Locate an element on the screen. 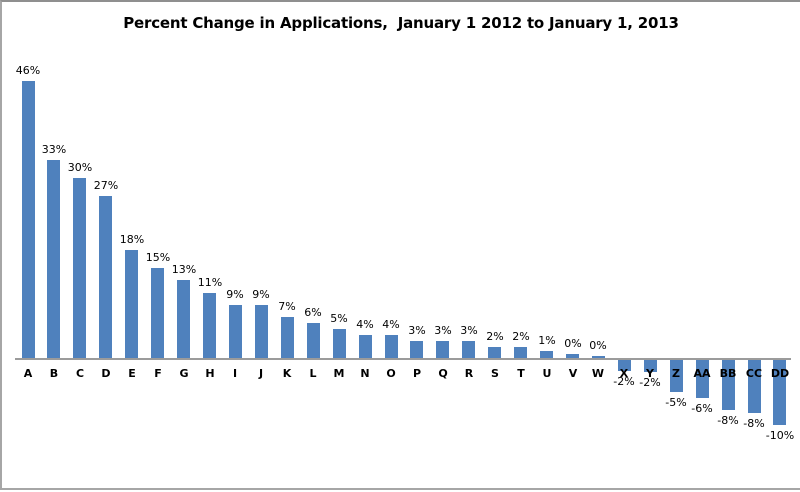 The image size is (800, 492). category-label-T: T is located at coordinates (521, 373).